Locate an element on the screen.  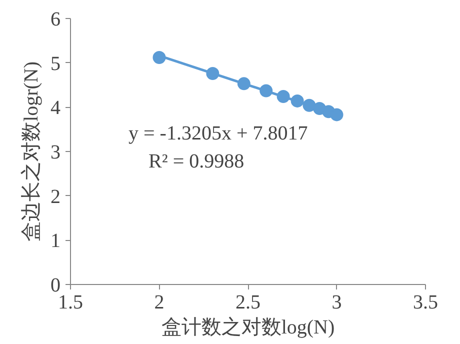
x-tick-label: 2.5 is located at coordinates (248, 303).